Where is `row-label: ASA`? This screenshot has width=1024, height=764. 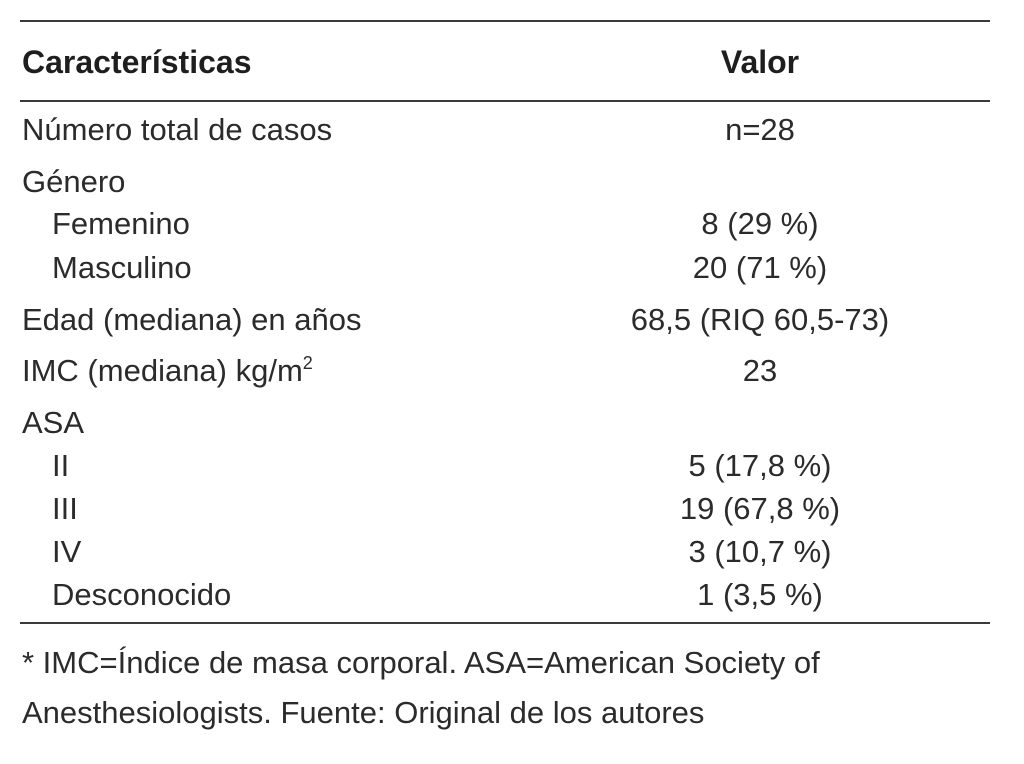 row-label: ASA is located at coordinates (53, 422).